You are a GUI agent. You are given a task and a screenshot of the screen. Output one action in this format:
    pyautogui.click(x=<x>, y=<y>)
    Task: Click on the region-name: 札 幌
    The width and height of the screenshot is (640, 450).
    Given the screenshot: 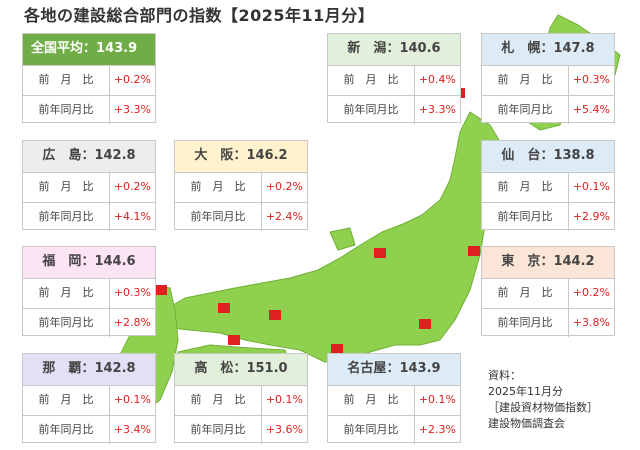 What is the action you would take?
    pyautogui.click(x=521, y=48)
    